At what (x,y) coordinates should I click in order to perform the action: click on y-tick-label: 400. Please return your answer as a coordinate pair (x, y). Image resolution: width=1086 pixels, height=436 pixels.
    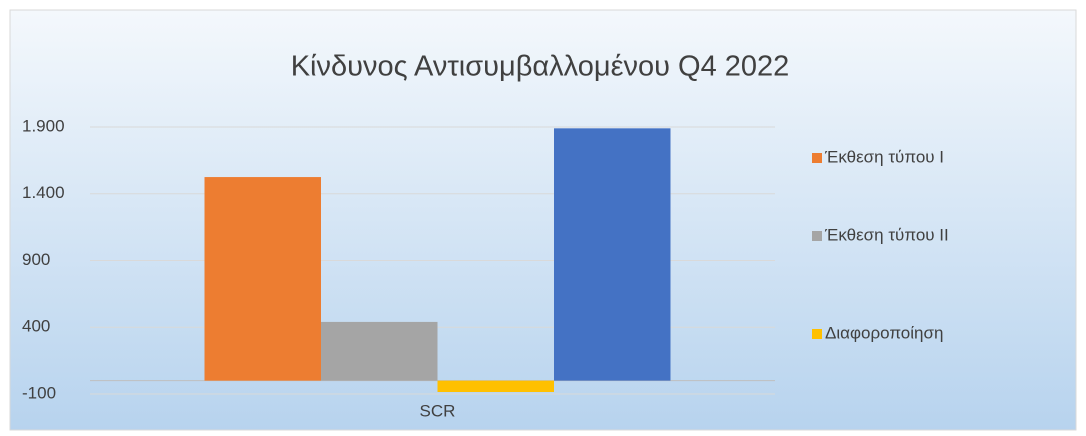
    Looking at the image, I should click on (36, 326).